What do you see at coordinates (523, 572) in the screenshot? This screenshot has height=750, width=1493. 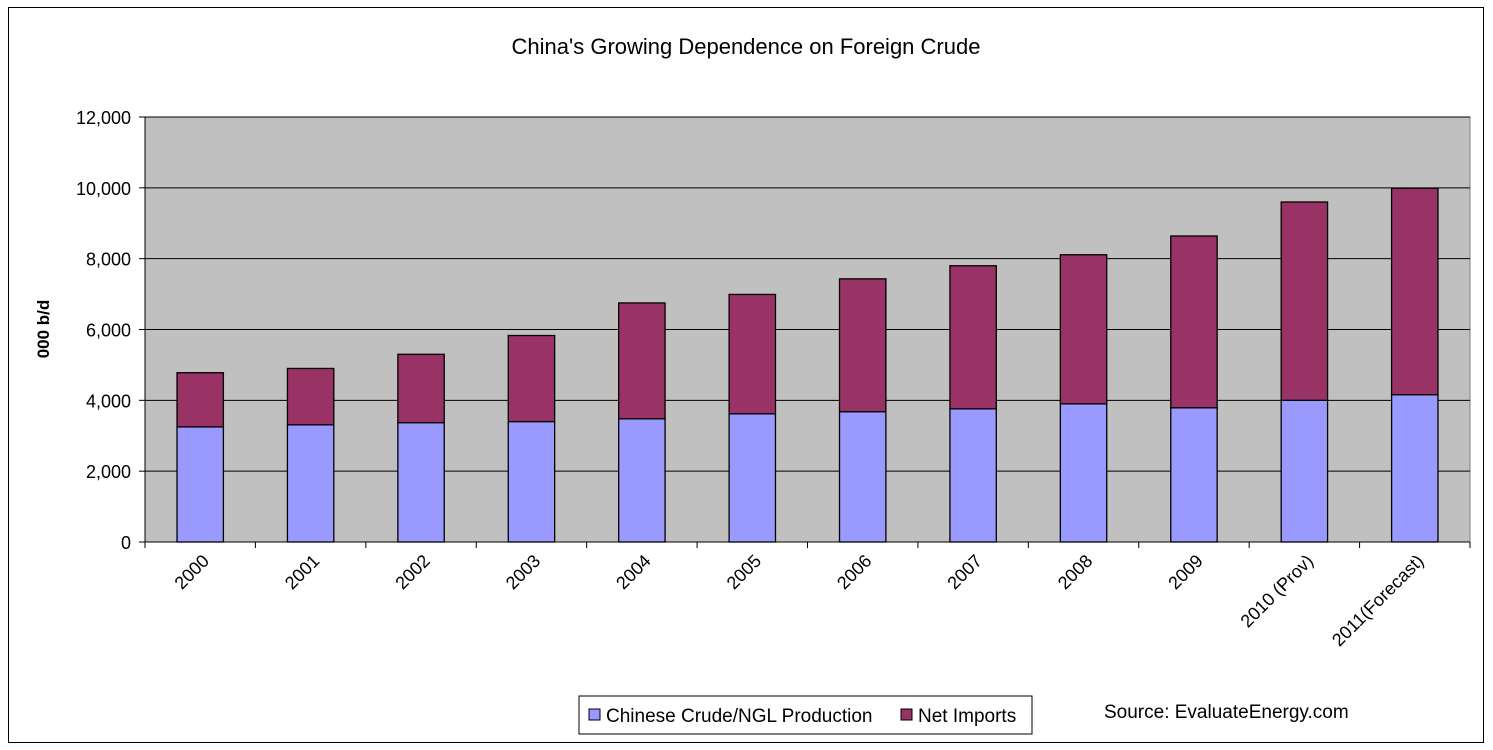 I see `x-tick-label: 2003` at bounding box center [523, 572].